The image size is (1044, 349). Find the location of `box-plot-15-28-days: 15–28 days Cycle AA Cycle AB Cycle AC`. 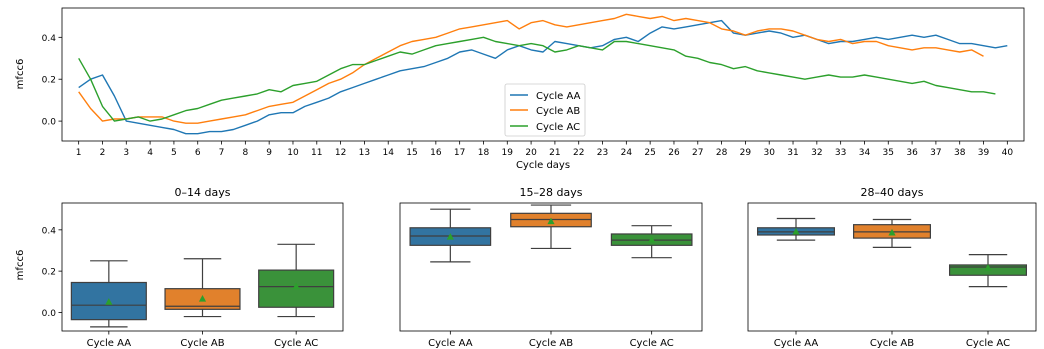

box-plot-15-28-days: 15–28 days Cycle AA Cycle AB Cycle AC is located at coordinates (551, 267).